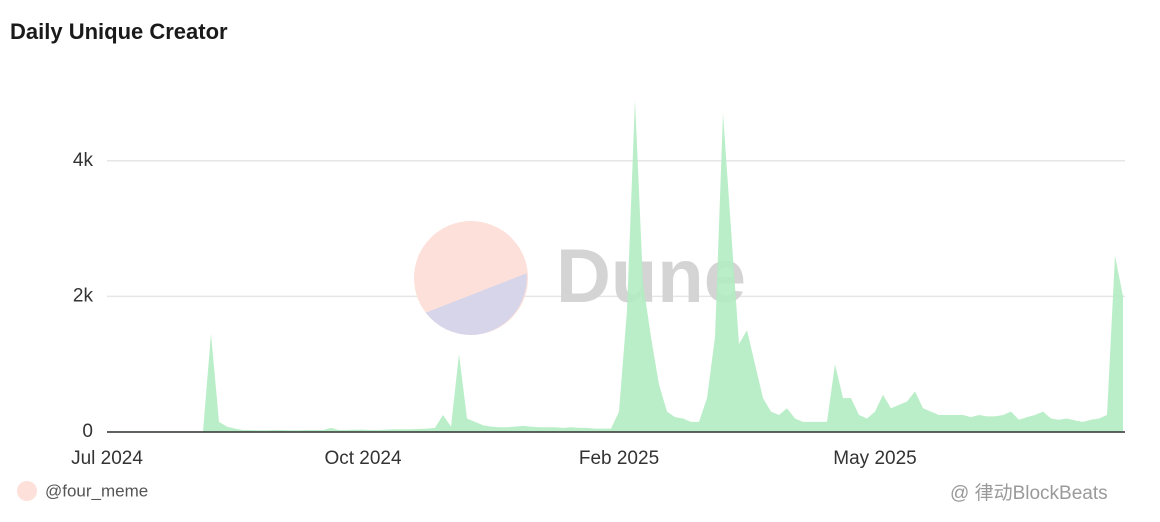  Describe the element at coordinates (1029, 493) in the screenshot. I see `source-watermark: @ 律动BlockBeats` at that location.